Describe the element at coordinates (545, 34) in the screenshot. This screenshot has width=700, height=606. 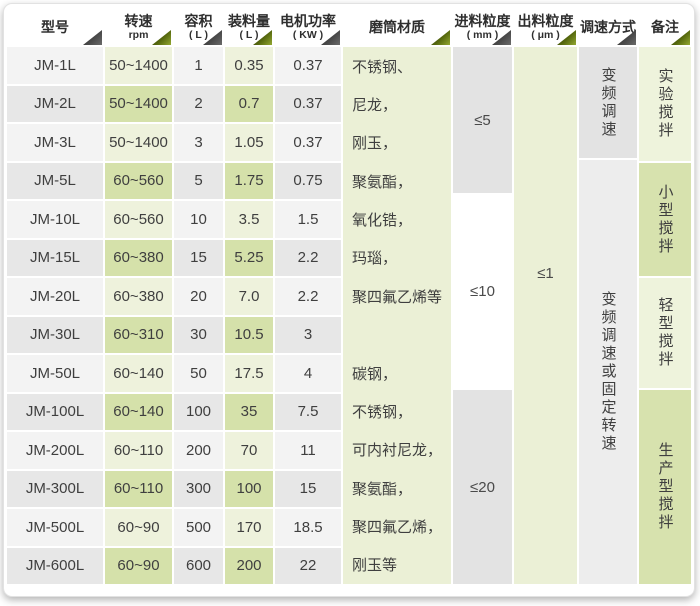
I see `header-subtitle: ( μm )` at that location.